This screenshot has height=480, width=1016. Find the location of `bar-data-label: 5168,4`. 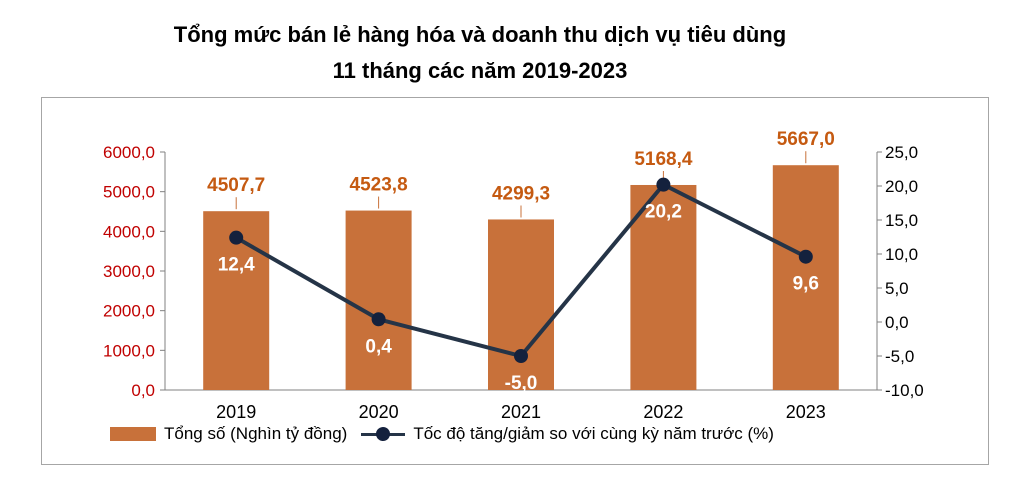

bar-data-label: 5168,4 is located at coordinates (663, 159).